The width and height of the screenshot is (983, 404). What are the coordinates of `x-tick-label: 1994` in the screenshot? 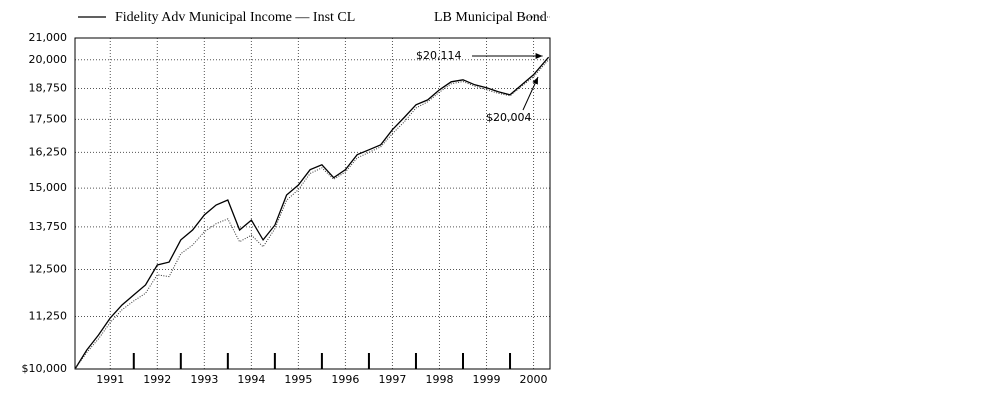 It's located at (251, 379).